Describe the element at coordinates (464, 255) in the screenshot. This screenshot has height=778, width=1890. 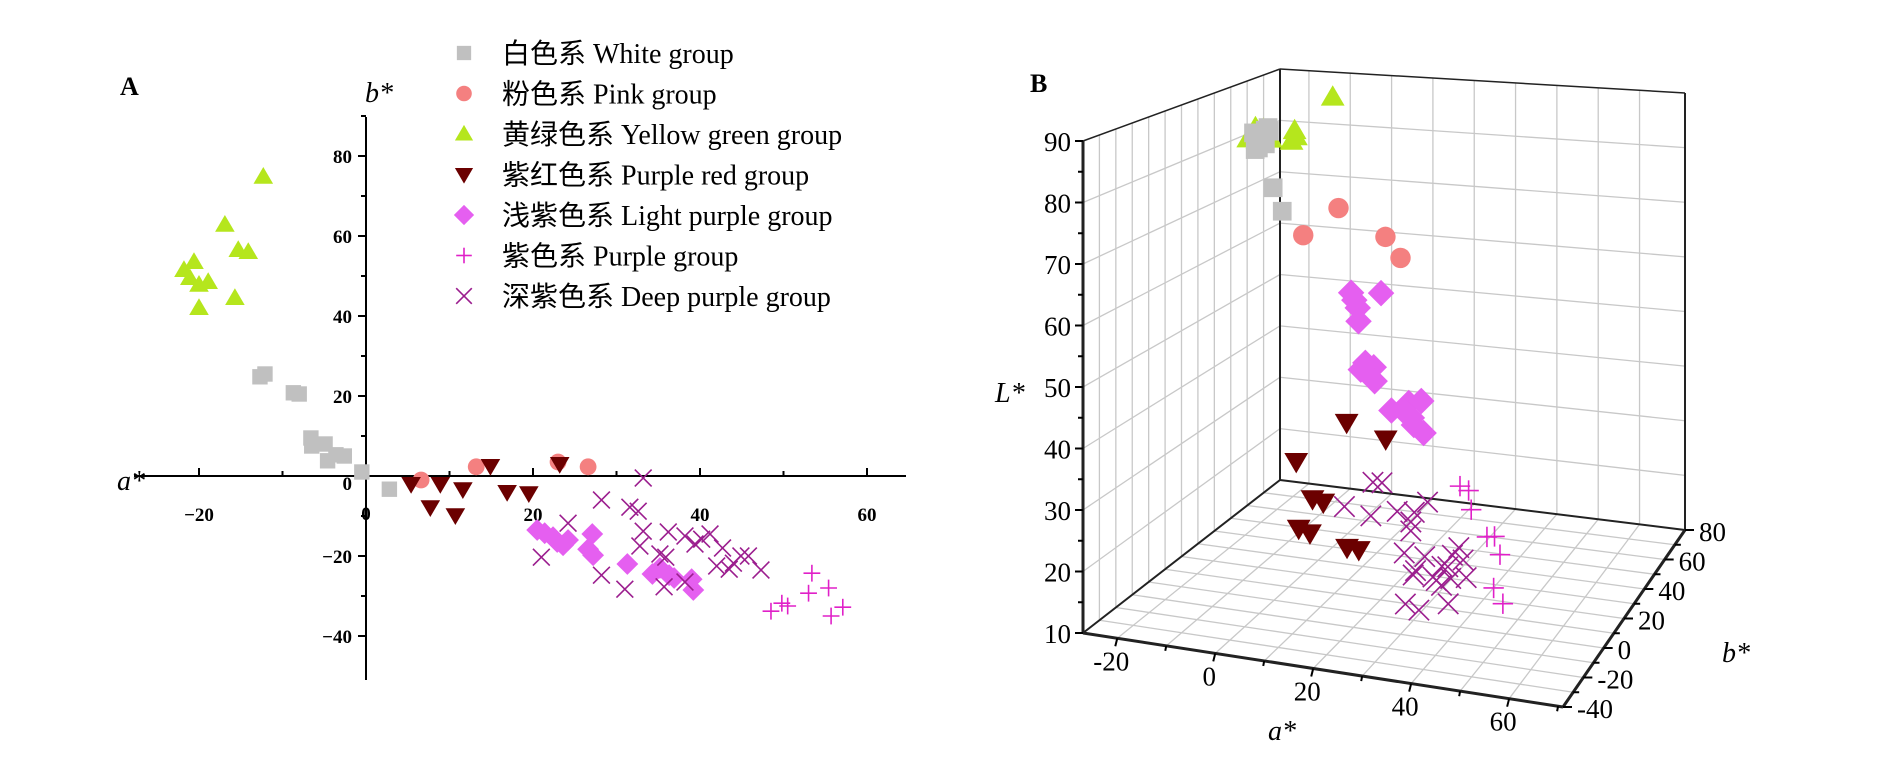
I see `legend-marker-purple` at that location.